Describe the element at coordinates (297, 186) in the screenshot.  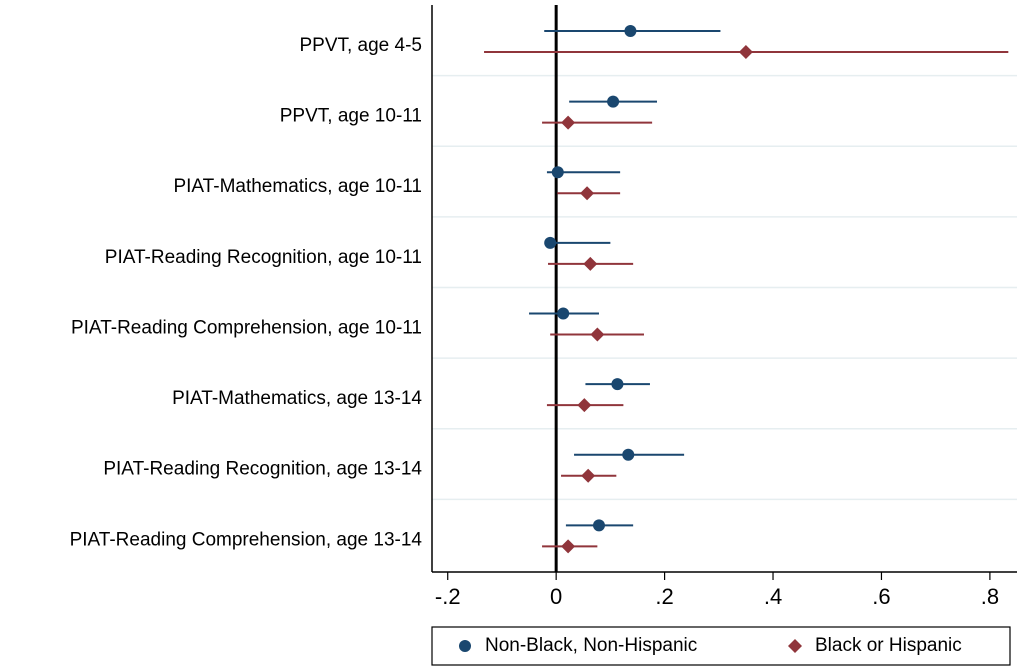
I see `y-tick-label: PIAT-Mathematics, age 10-11` at that location.